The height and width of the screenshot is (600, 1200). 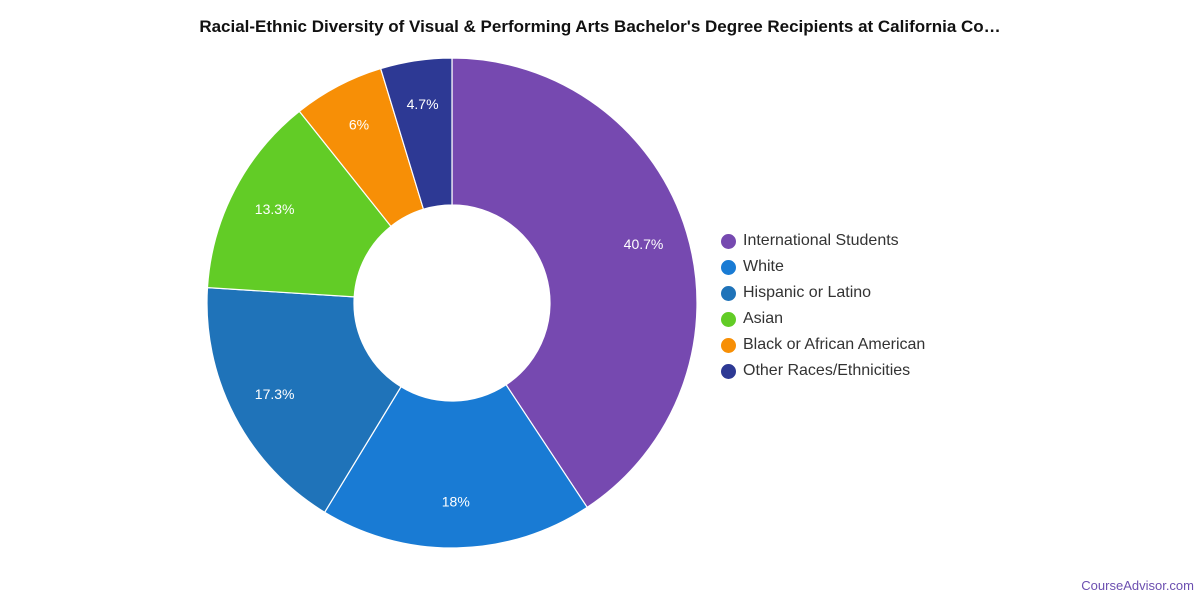 I want to click on legend-label: Hispanic or Latino, so click(x=807, y=292).